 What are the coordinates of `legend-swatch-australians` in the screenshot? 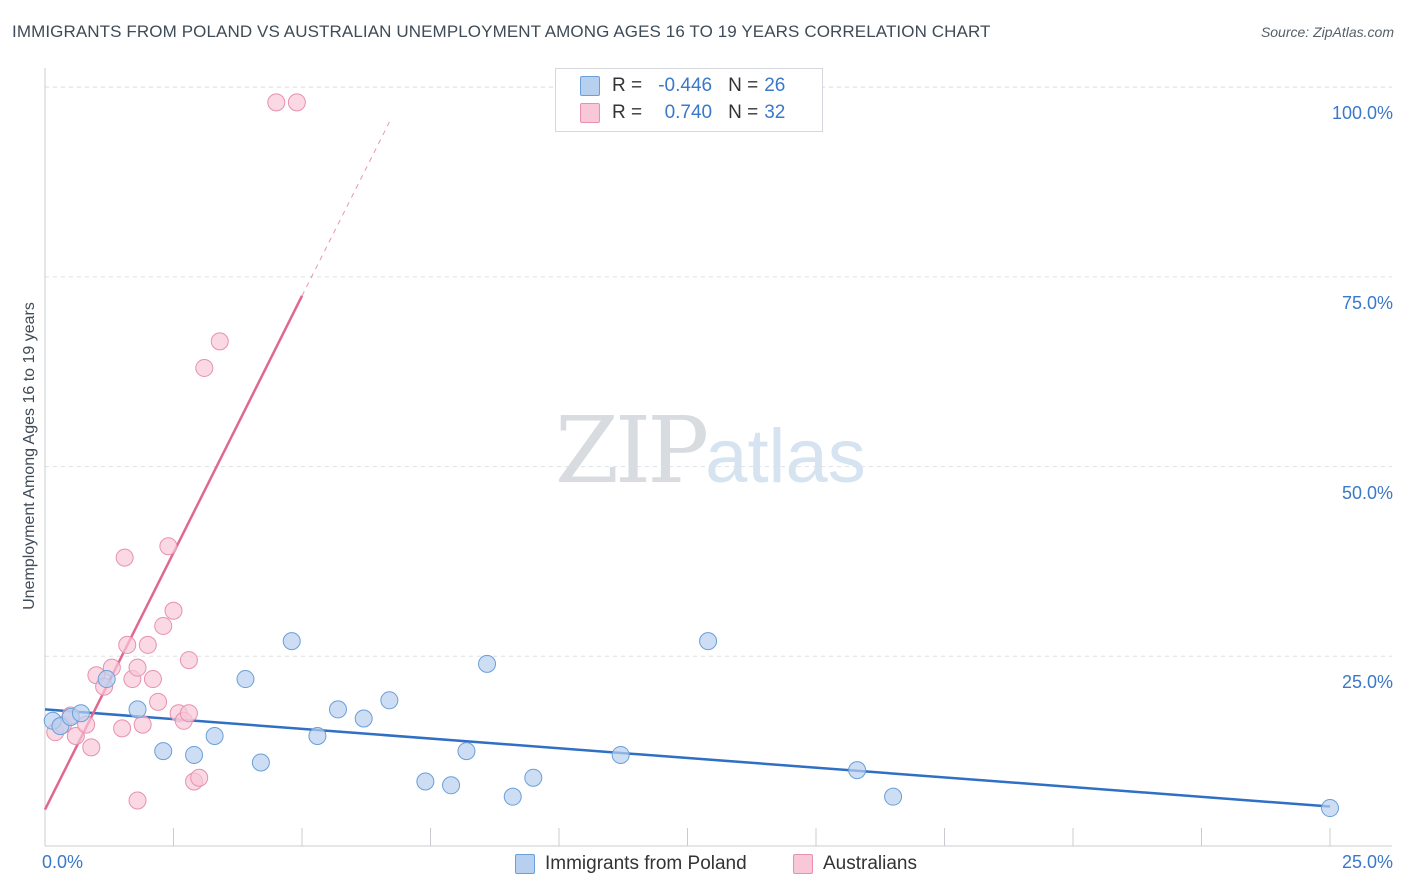 It's located at (590, 113).